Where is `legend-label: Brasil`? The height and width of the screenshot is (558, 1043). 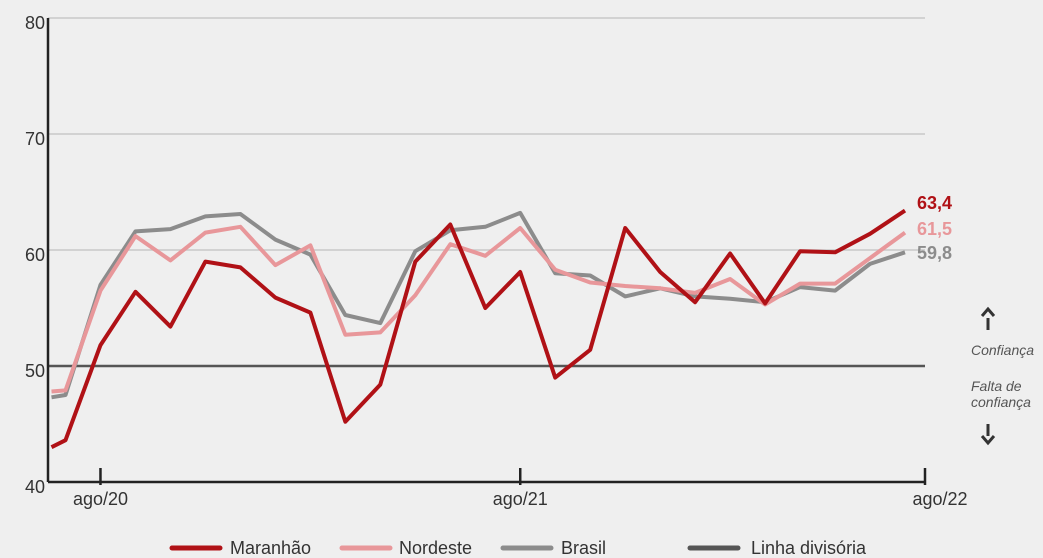
legend-label: Brasil is located at coordinates (583, 548).